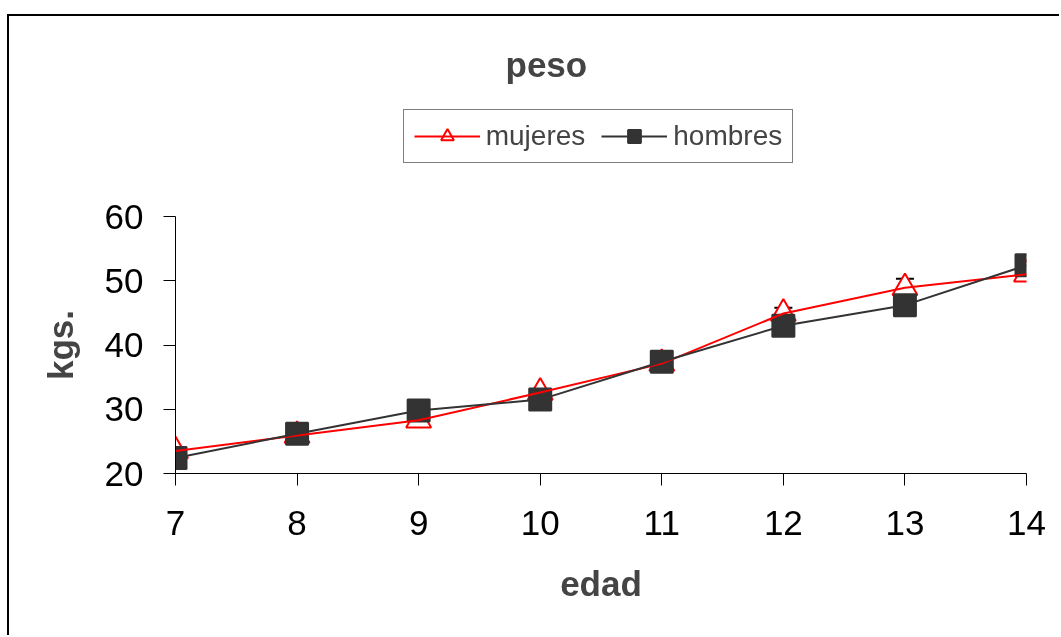 This screenshot has width=1061, height=637. What do you see at coordinates (60, 345) in the screenshot?
I see `y-axis-title: kgs.` at bounding box center [60, 345].